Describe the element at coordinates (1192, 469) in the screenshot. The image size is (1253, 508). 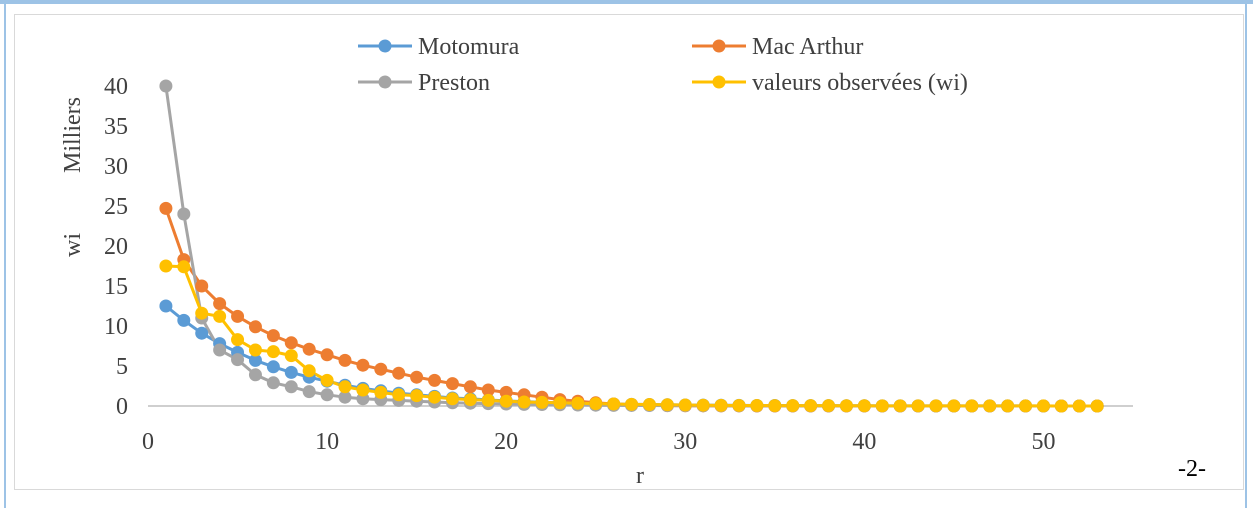
I see `page-number: -2-` at that location.